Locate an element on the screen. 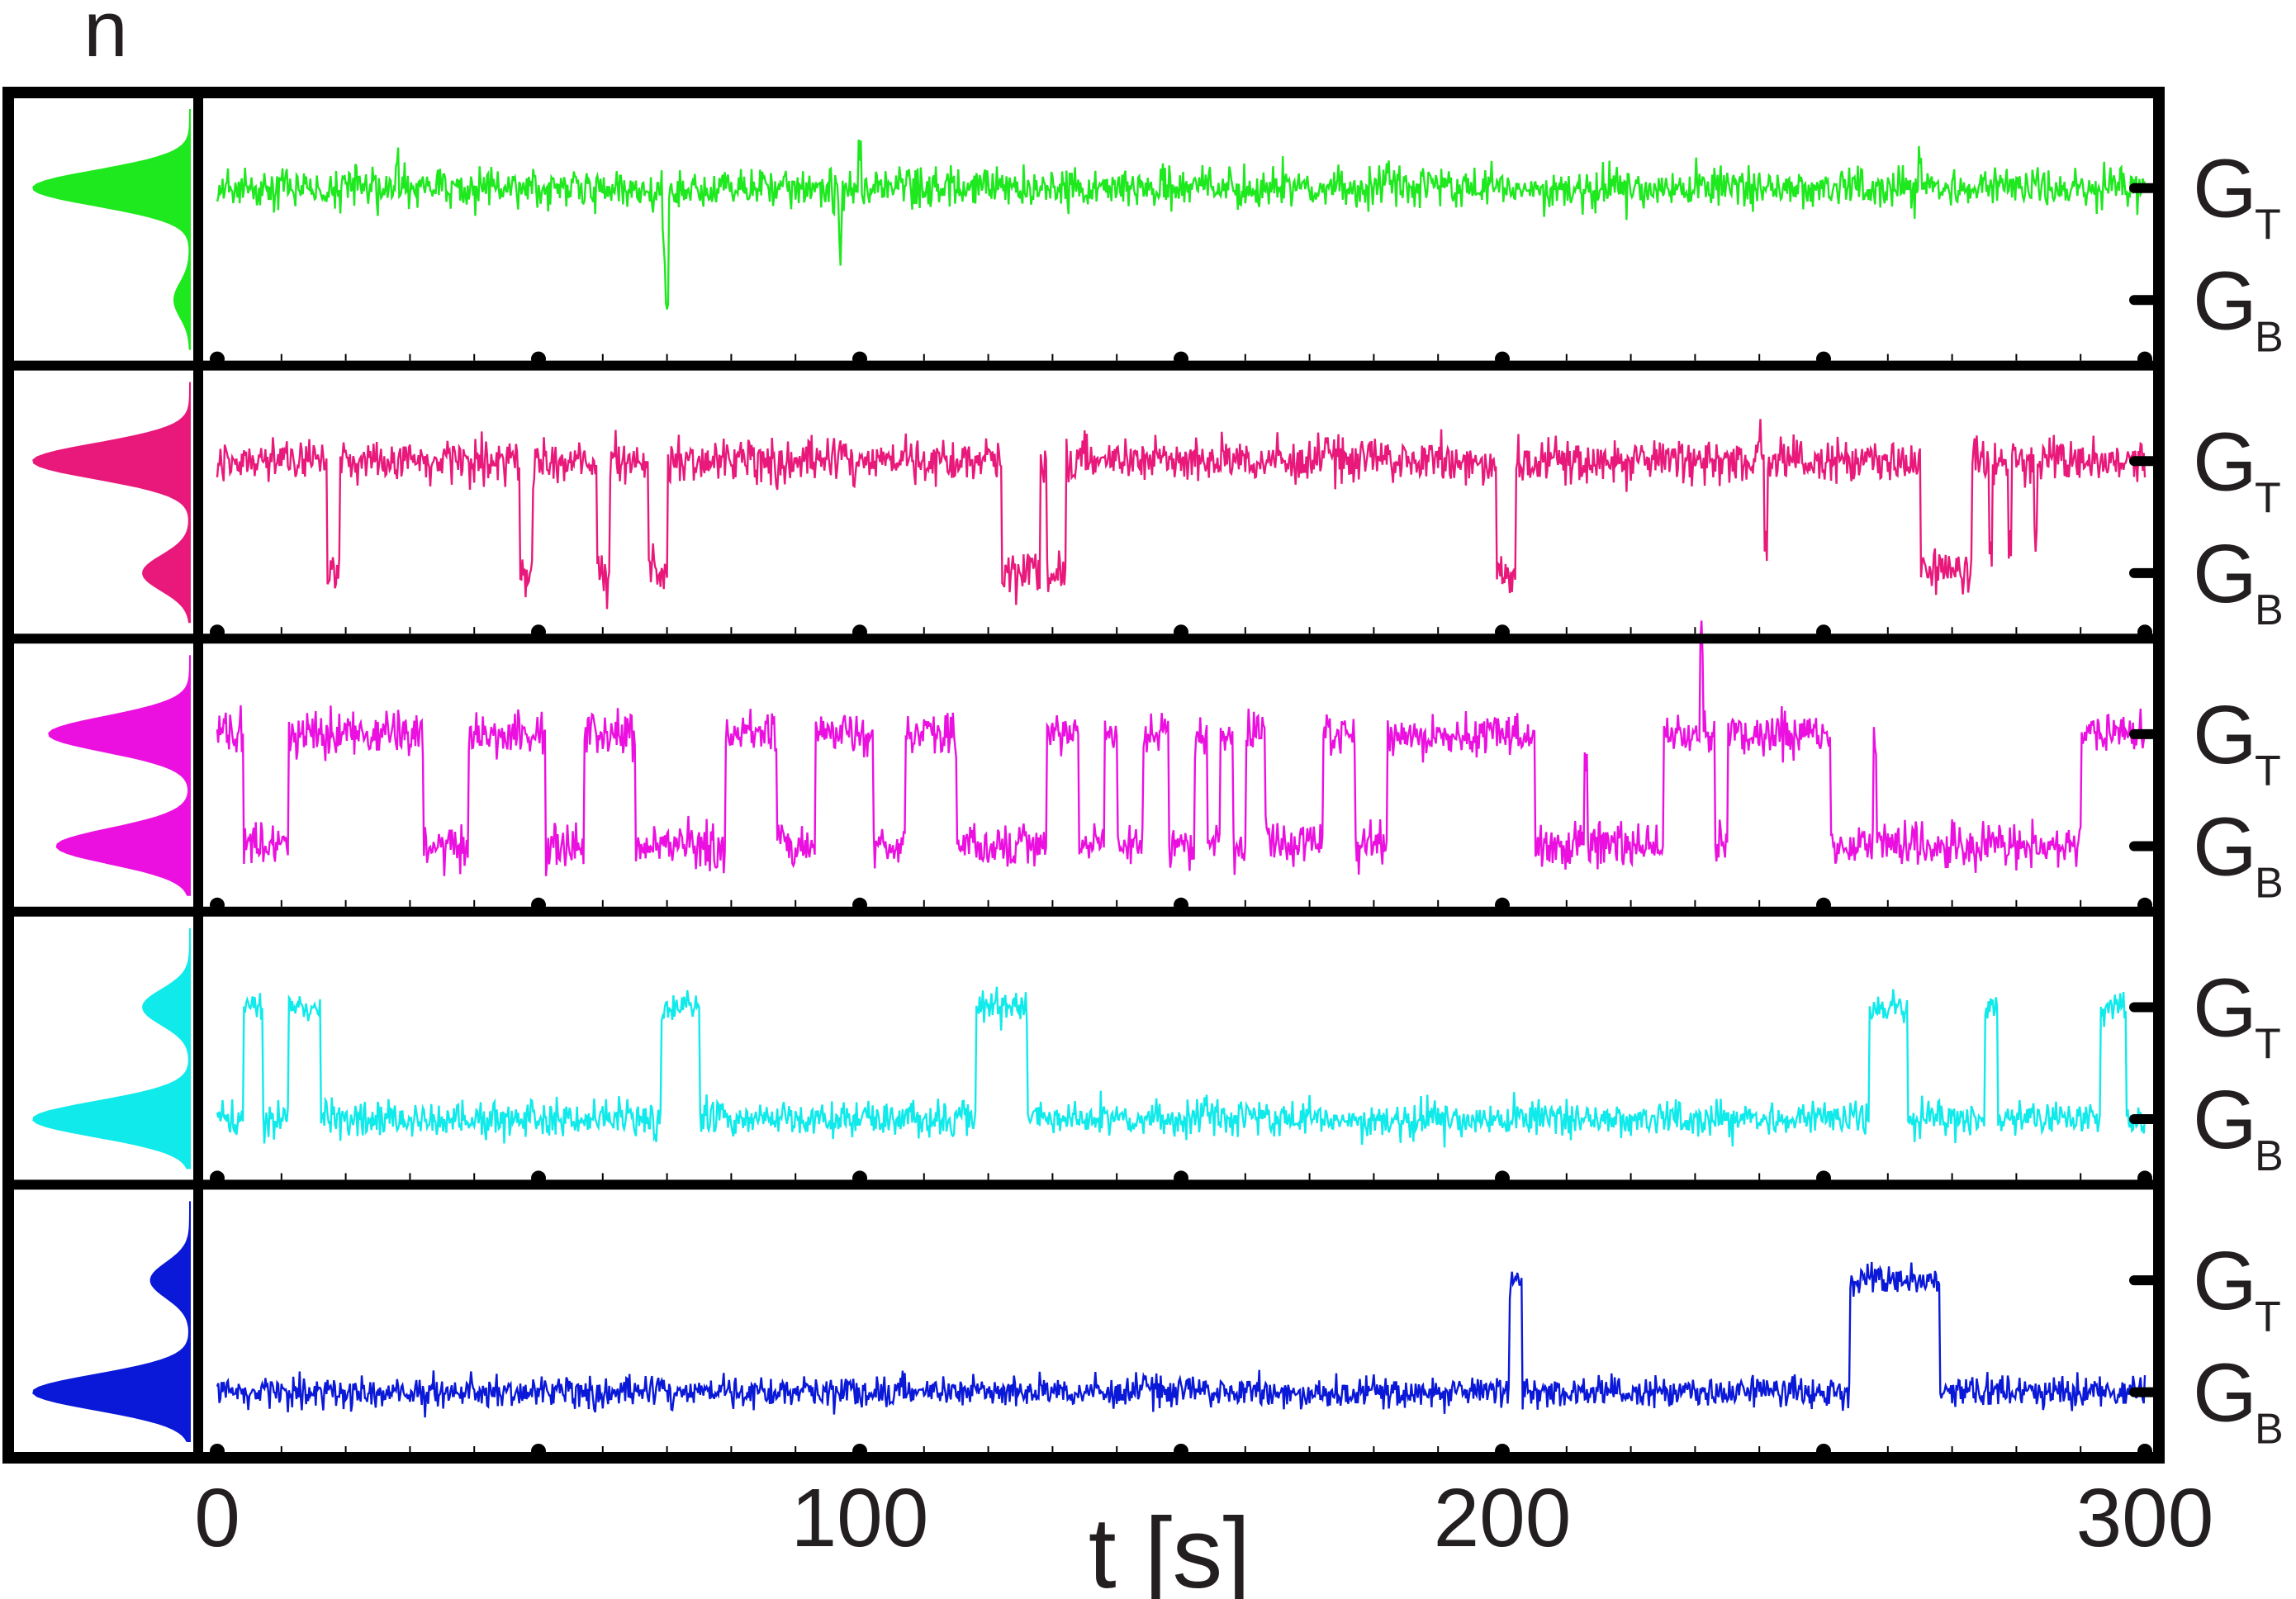 This screenshot has height=1599, width=2296. x-tick-label: 0 is located at coordinates (217, 1518).